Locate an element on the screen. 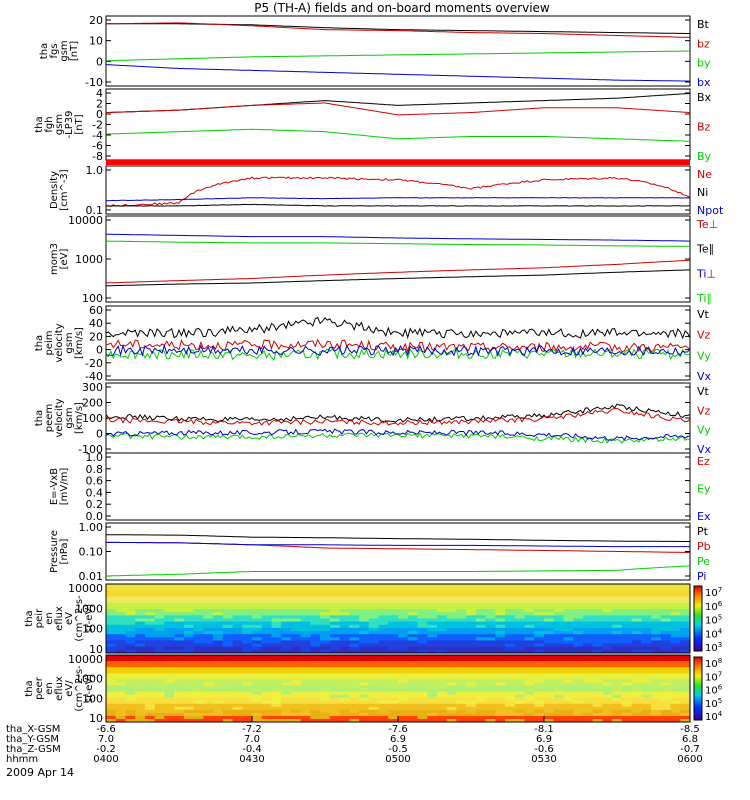 This screenshot has height=800, width=750. series-line-Pt is located at coordinates (398, 538).